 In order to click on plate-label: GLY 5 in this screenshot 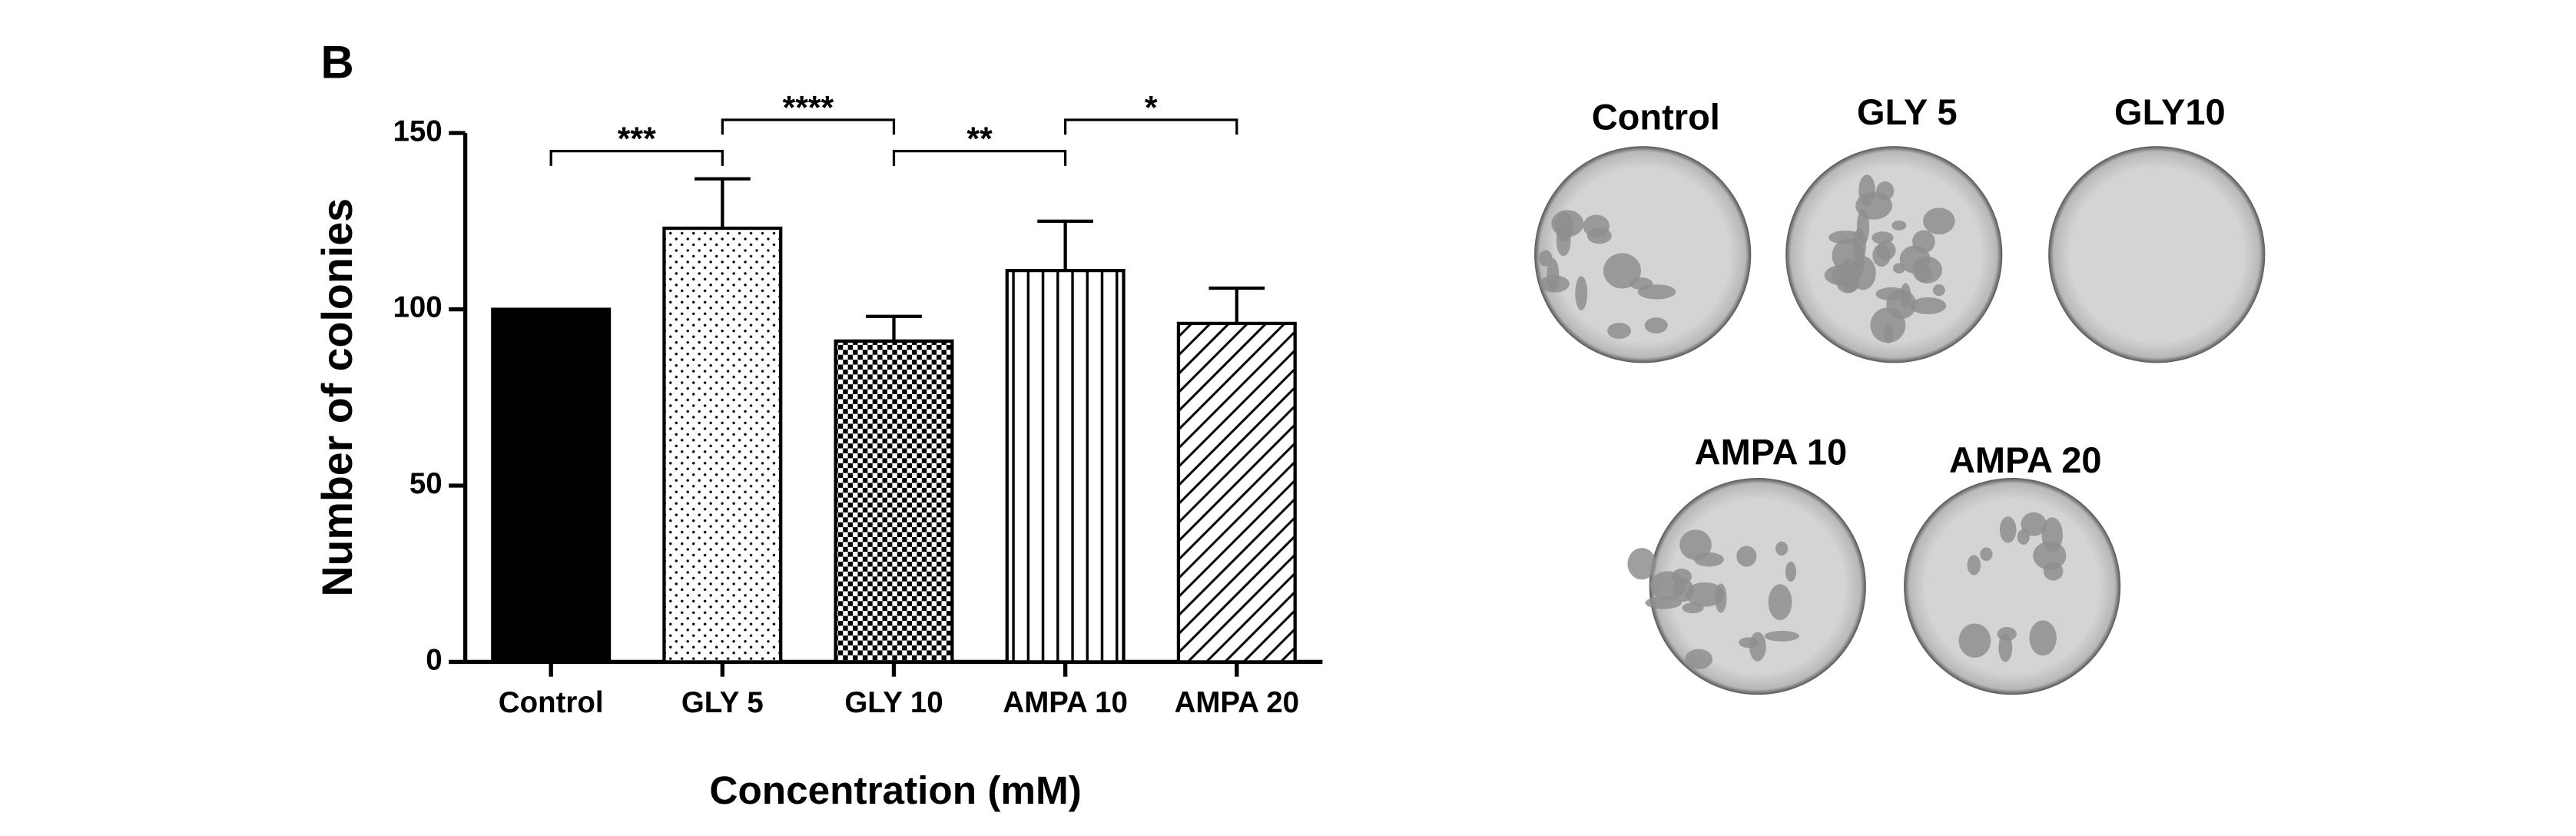, I will do `click(1907, 112)`.